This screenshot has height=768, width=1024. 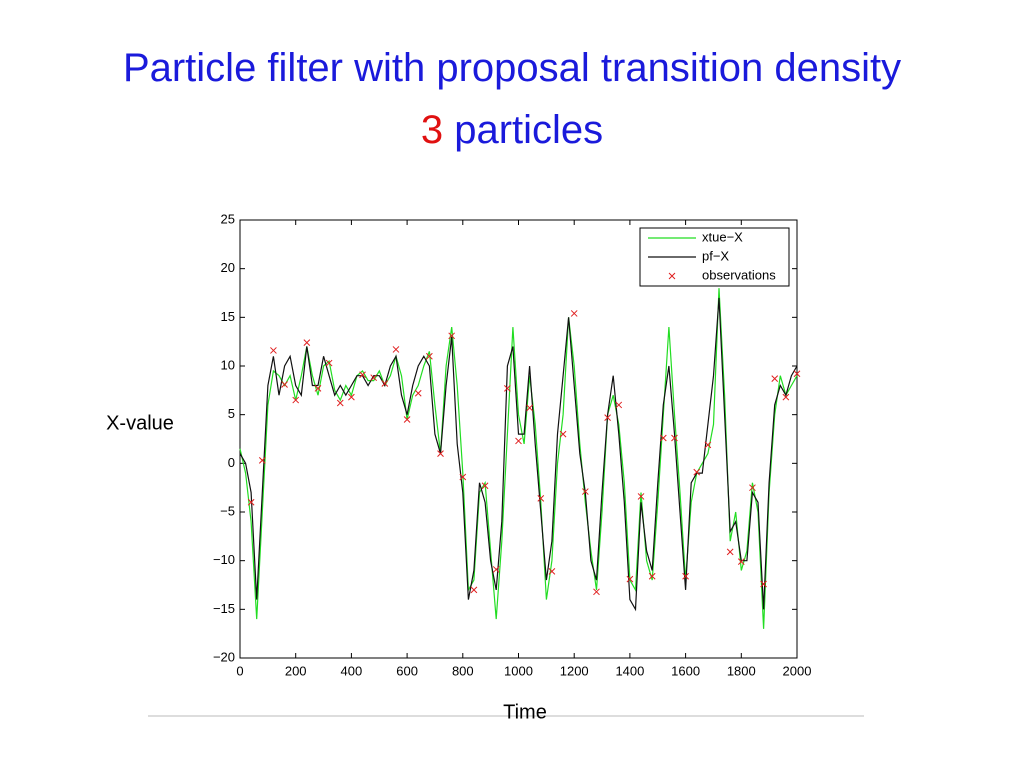 I want to click on y-tick-label: 10, so click(x=228, y=364).